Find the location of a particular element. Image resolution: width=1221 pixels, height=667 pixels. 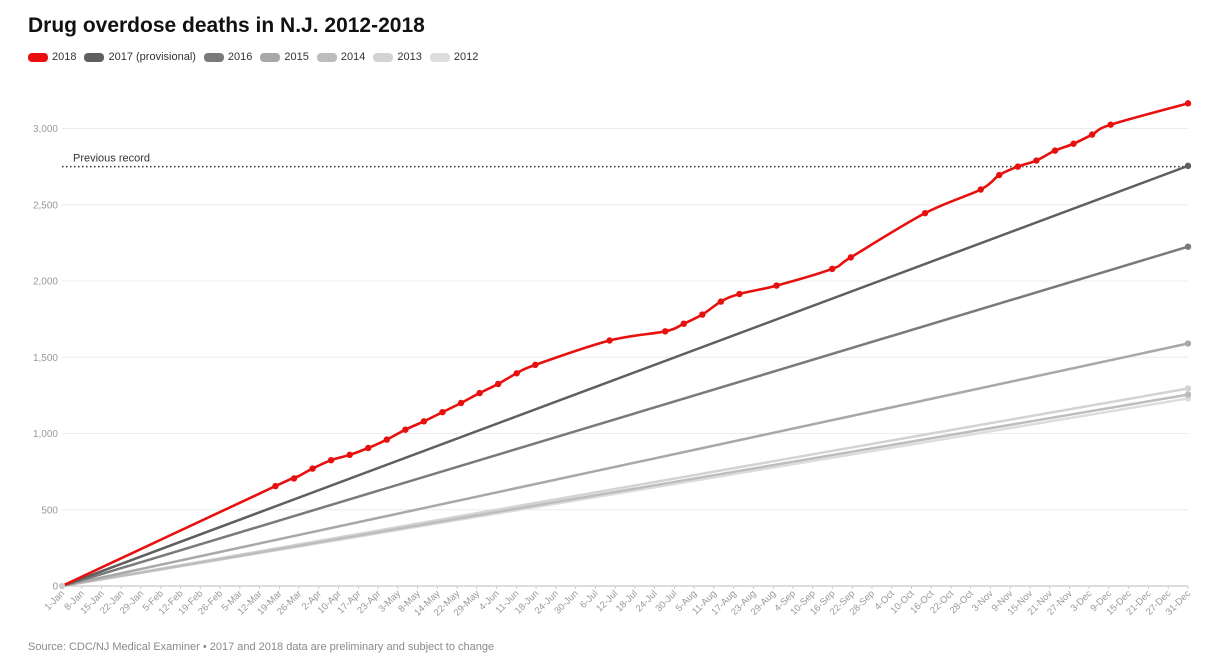

y-tick-label: 1,500 is located at coordinates (45, 358).